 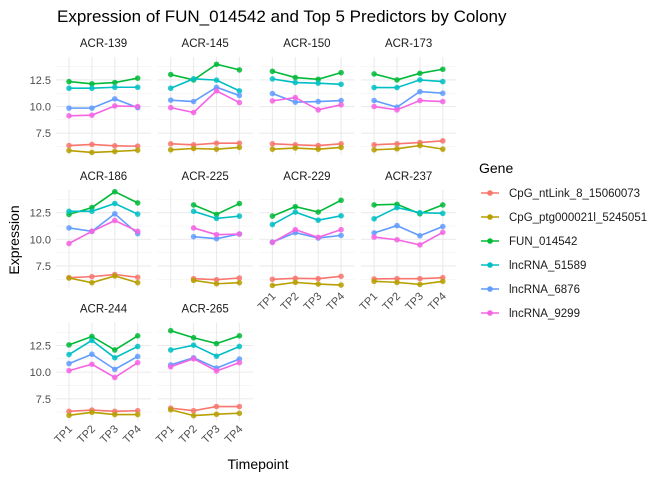 I want to click on legend-item: lncRNA_6876, so click(x=530, y=290).